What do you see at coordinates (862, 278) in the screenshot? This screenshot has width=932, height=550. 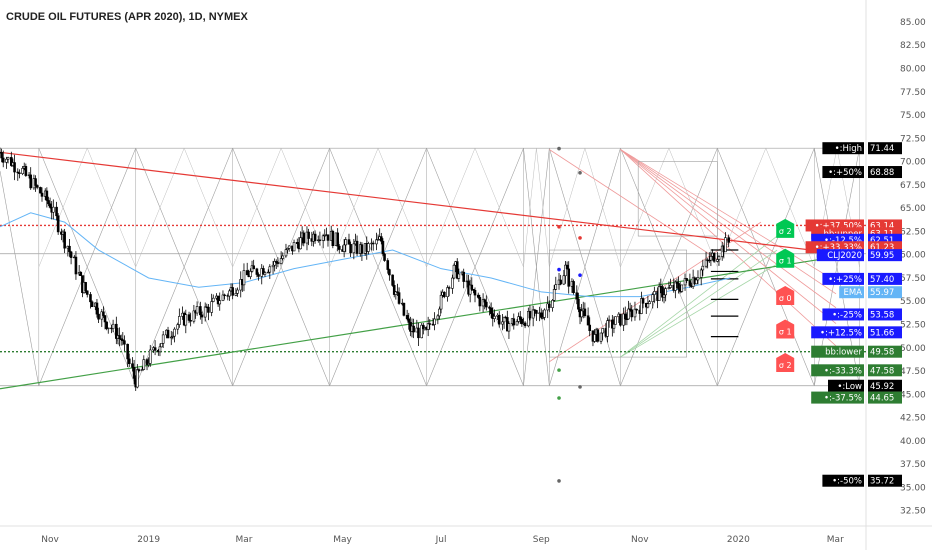 I see `level-tag: •:+25% 57.40` at bounding box center [862, 278].